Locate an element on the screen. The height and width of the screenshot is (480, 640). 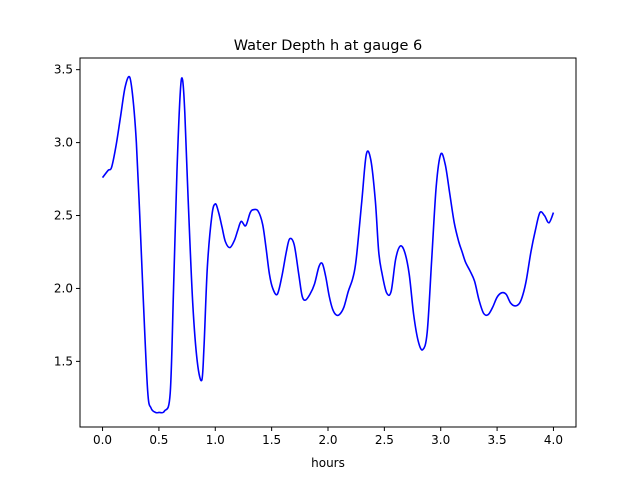
x-tick-label: 3.5 is located at coordinates (497, 440).